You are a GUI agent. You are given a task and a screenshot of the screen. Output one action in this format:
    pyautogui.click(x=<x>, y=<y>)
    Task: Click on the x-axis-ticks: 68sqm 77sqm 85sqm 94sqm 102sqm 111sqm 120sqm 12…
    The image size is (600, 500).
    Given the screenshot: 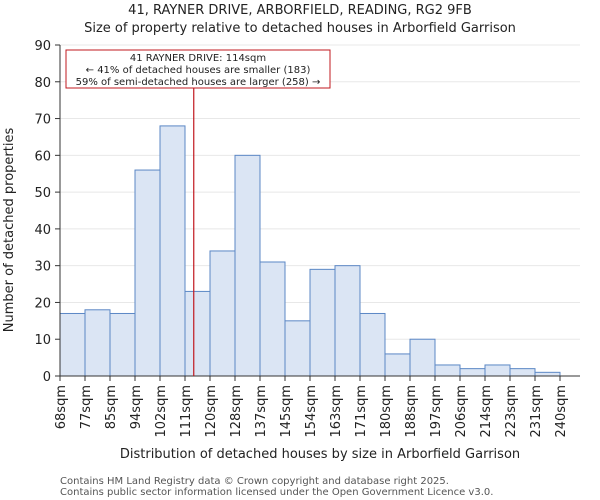 What is the action you would take?
    pyautogui.click(x=311, y=407)
    